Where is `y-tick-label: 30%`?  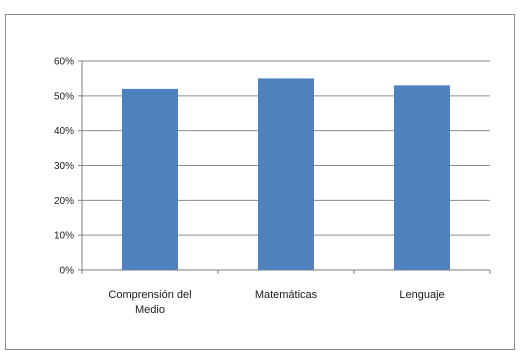 y-tick-label: 30% is located at coordinates (64, 166).